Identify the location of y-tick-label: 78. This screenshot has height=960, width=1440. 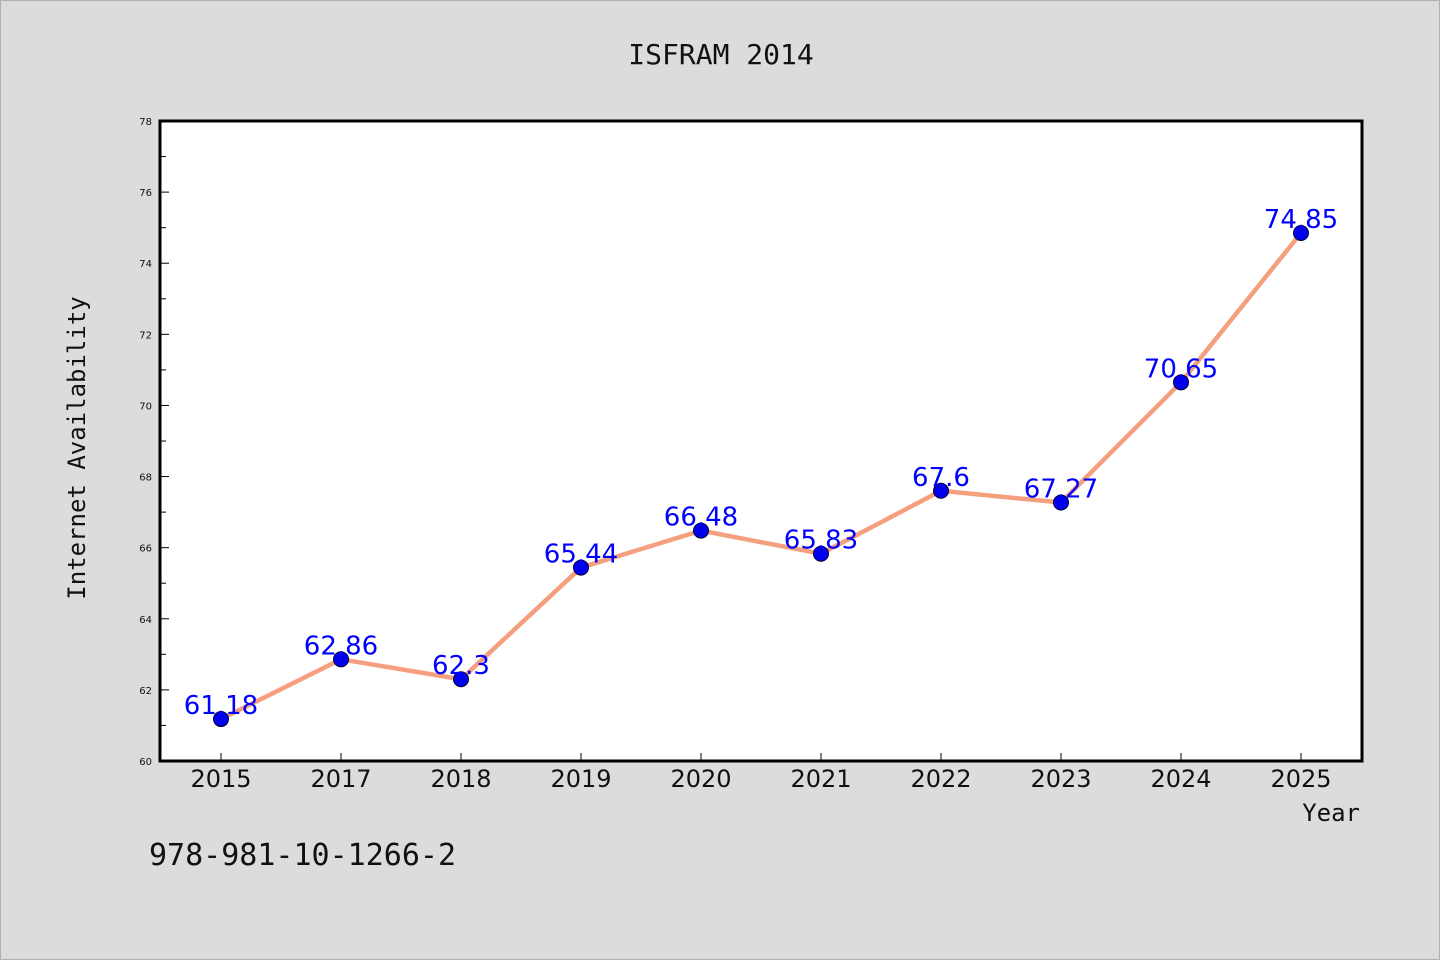
(145, 122).